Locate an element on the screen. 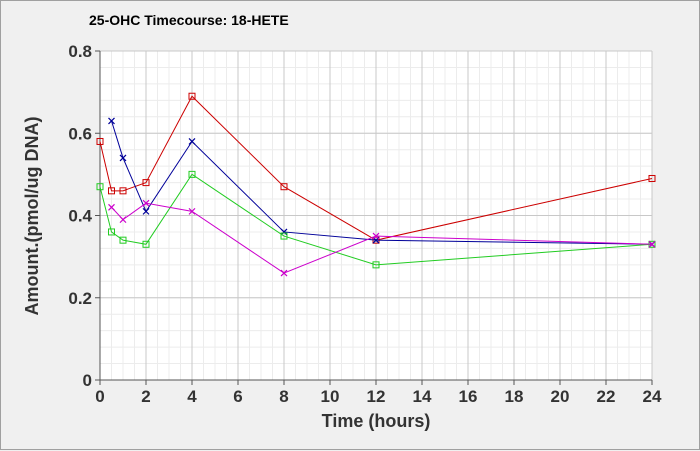  x-tick-label: 24 is located at coordinates (652, 396).